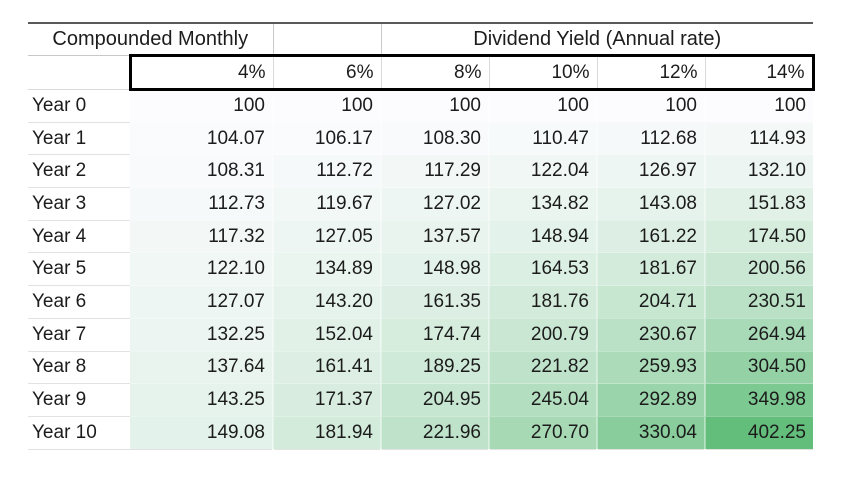 The height and width of the screenshot is (504, 841). What do you see at coordinates (79, 433) in the screenshot?
I see `row-label: Year 10` at bounding box center [79, 433].